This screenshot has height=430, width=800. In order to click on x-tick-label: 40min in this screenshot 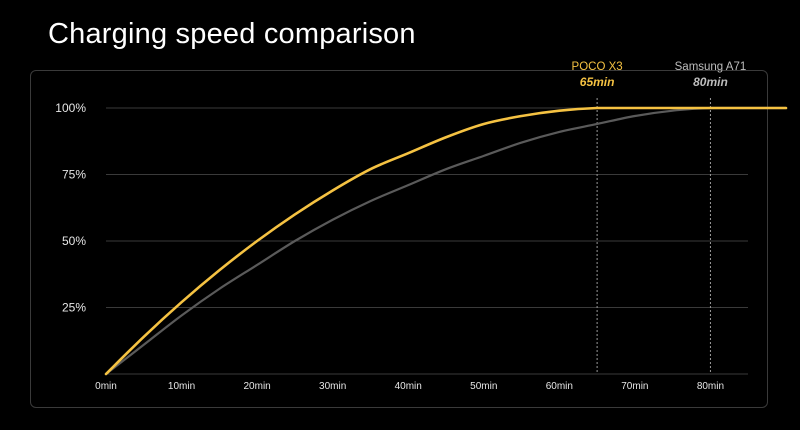, I will do `click(408, 386)`.